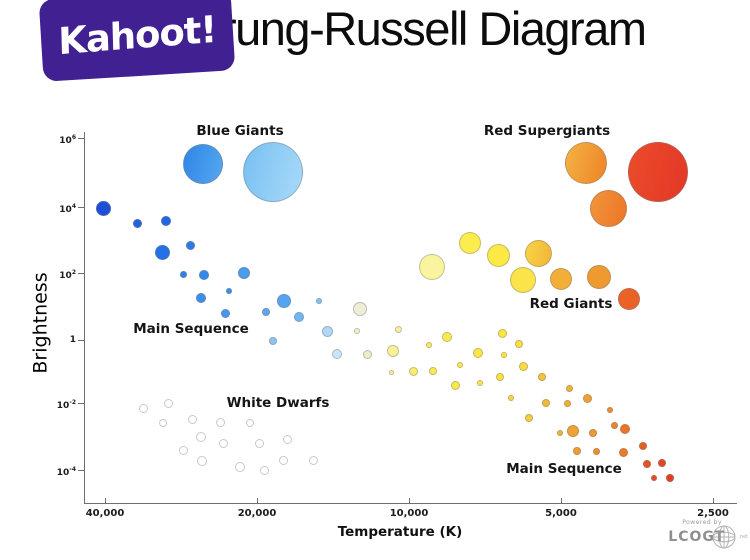 The height and width of the screenshot is (560, 750). I want to click on region-label: White Dwarfs, so click(278, 403).